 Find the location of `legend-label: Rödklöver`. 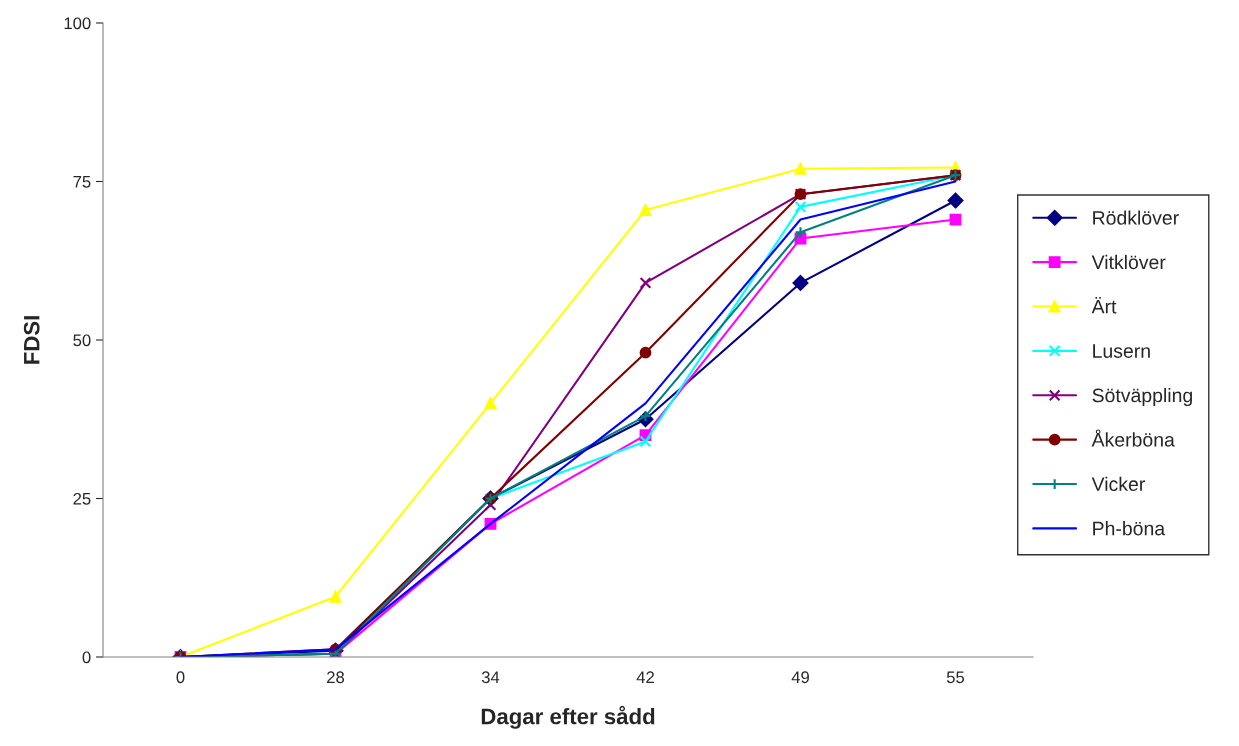

legend-label: Rödklöver is located at coordinates (1136, 217).